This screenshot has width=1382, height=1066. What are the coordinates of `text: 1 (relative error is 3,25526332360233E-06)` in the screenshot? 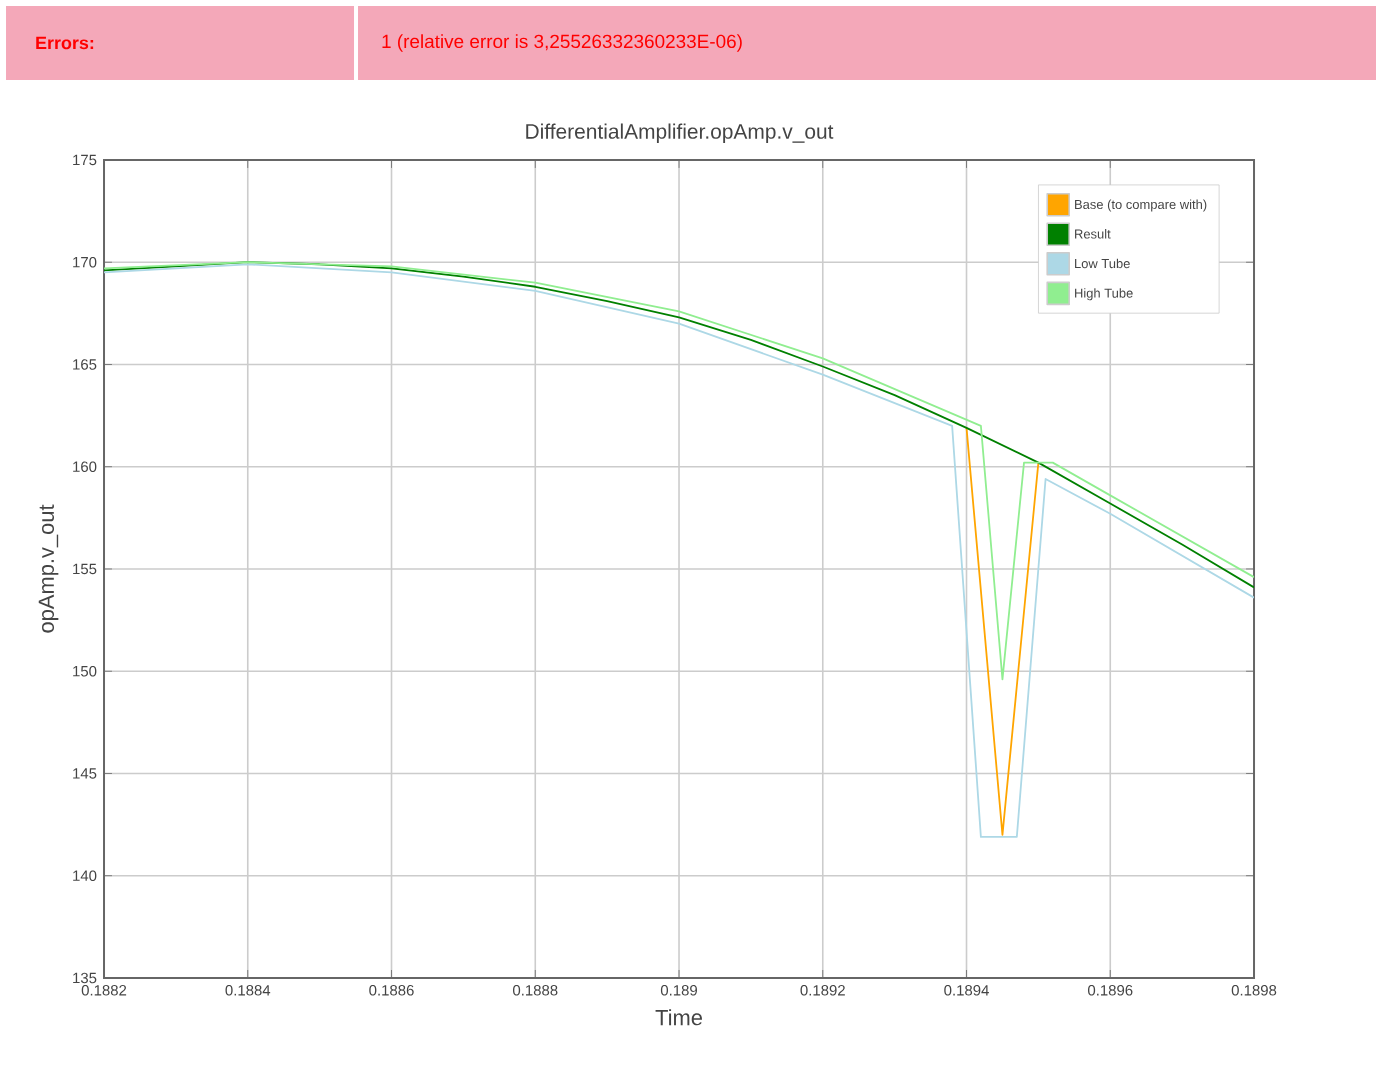 It's located at (562, 43).